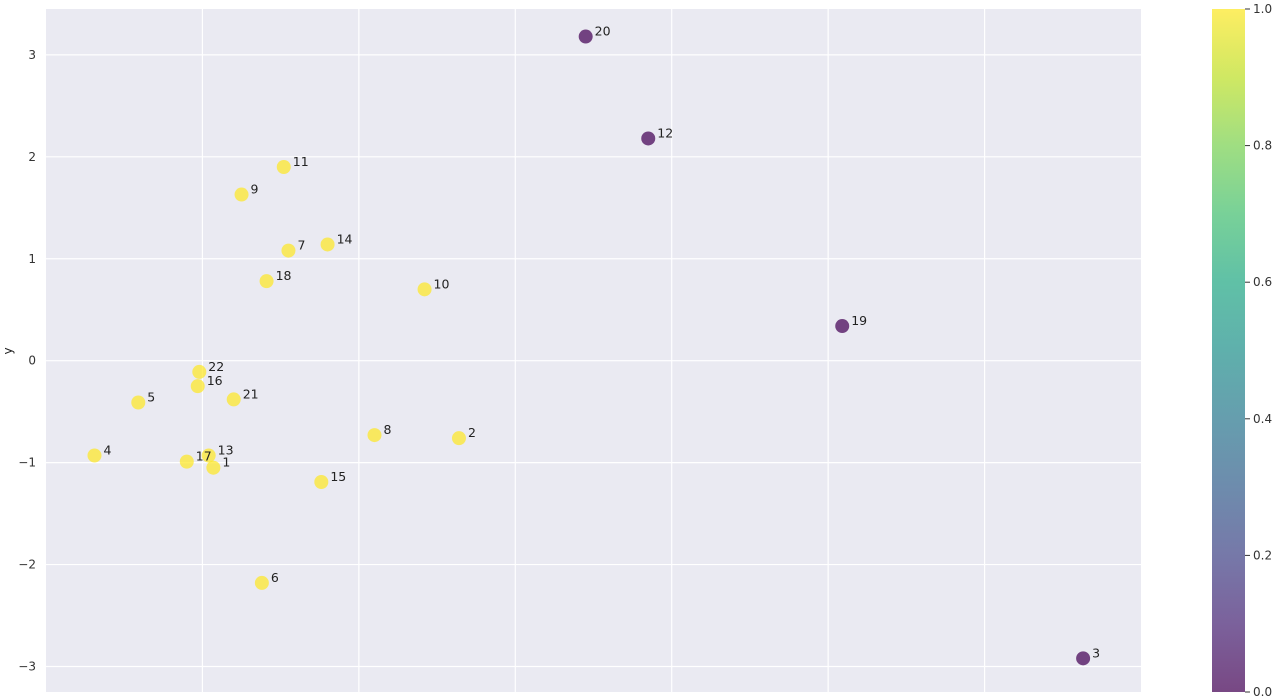 Image resolution: width=1286 pixels, height=700 pixels. Describe the element at coordinates (442, 283) in the screenshot. I see `point-label-10: 10` at that location.